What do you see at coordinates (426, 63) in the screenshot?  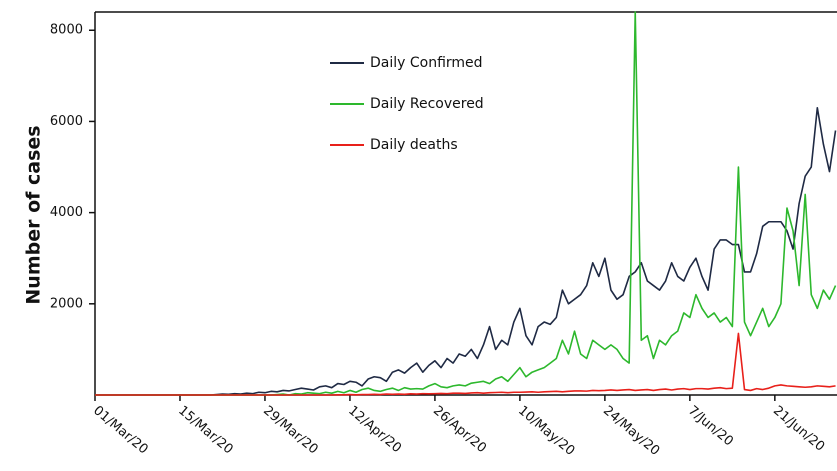 I see `legend-label: Daily Confirmed` at bounding box center [426, 63].